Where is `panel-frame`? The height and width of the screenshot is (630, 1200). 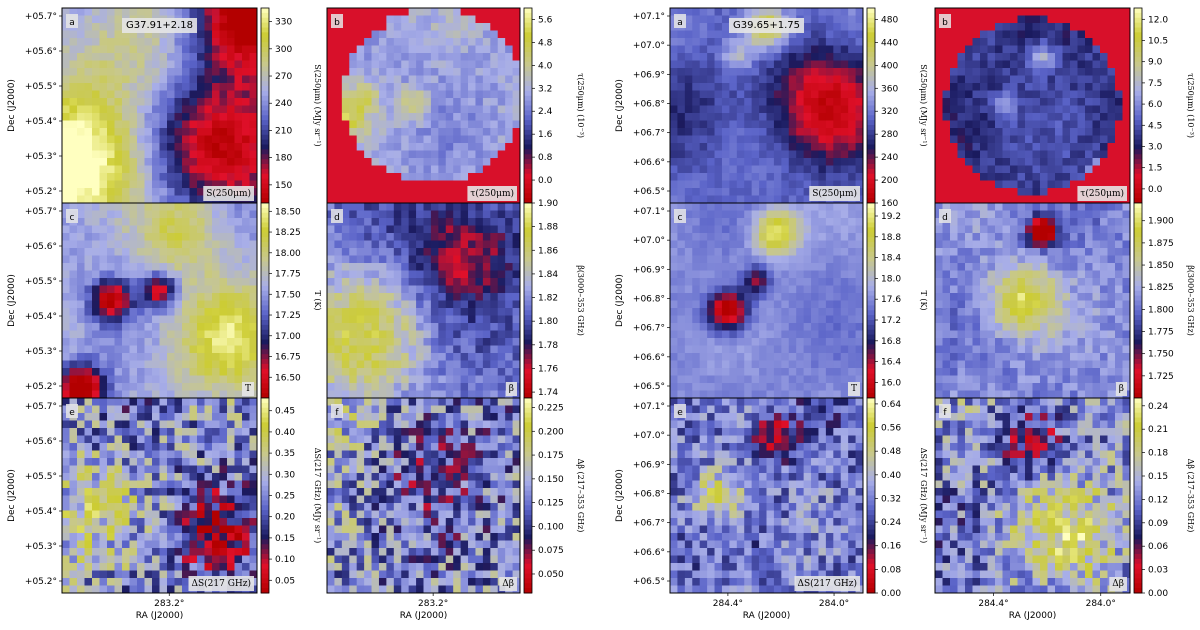
panel-frame is located at coordinates (423, 495).